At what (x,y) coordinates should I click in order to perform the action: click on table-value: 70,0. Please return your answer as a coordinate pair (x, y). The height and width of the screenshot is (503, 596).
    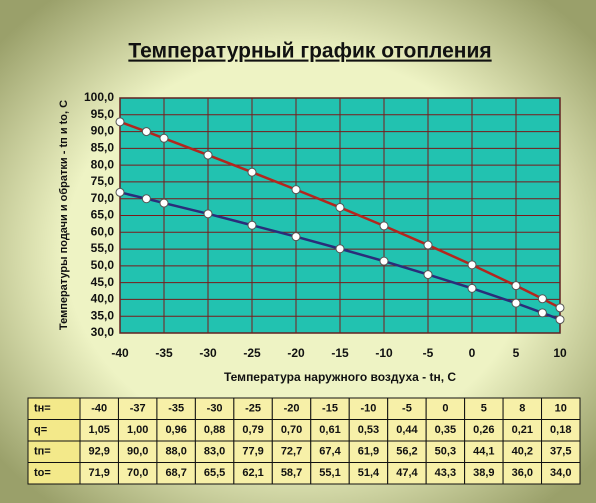
    Looking at the image, I should click on (137, 473).